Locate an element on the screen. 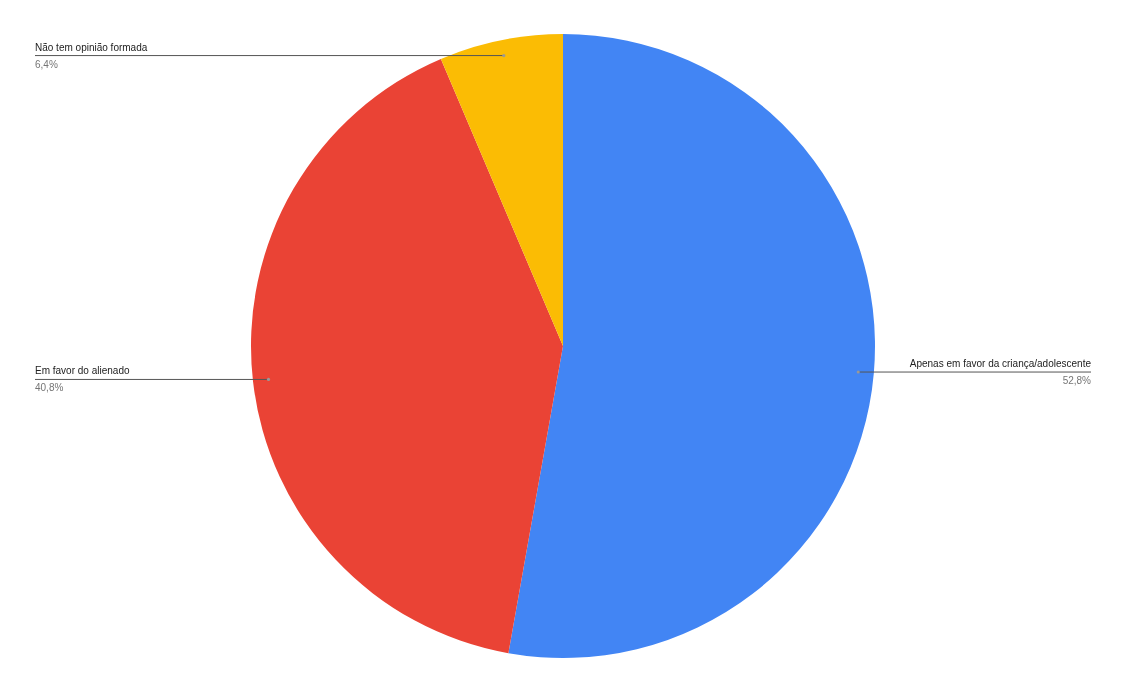 The width and height of the screenshot is (1126, 693). slice-label: Apenas em favor da criança/adolescente is located at coordinates (1000, 364).